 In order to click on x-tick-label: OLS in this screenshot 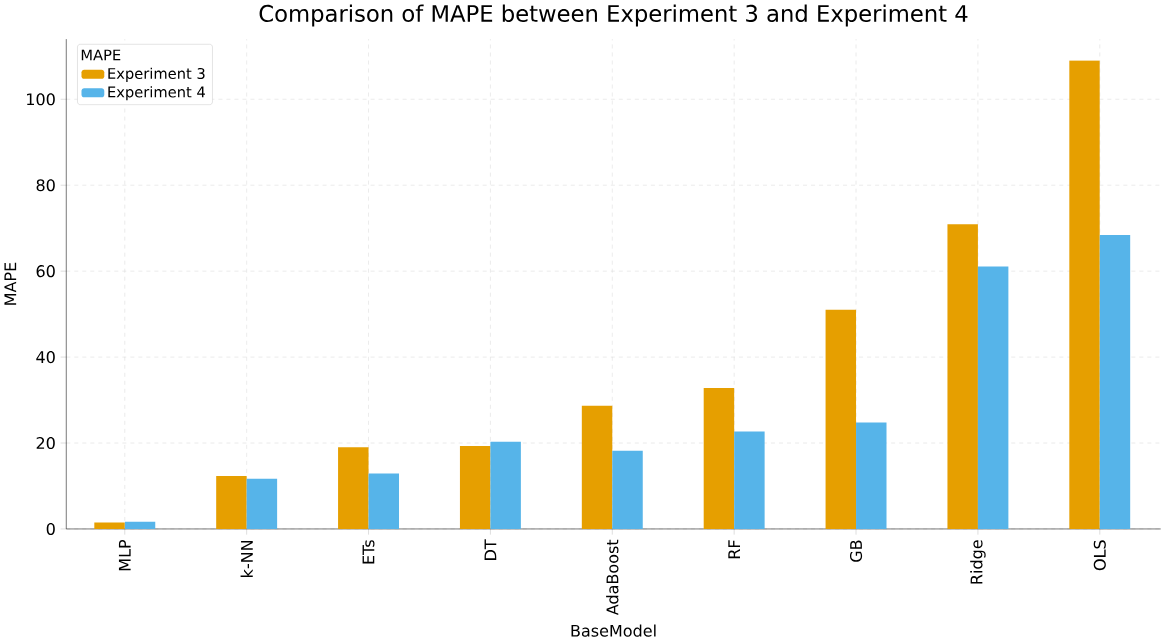, I will do `click(1099, 555)`.